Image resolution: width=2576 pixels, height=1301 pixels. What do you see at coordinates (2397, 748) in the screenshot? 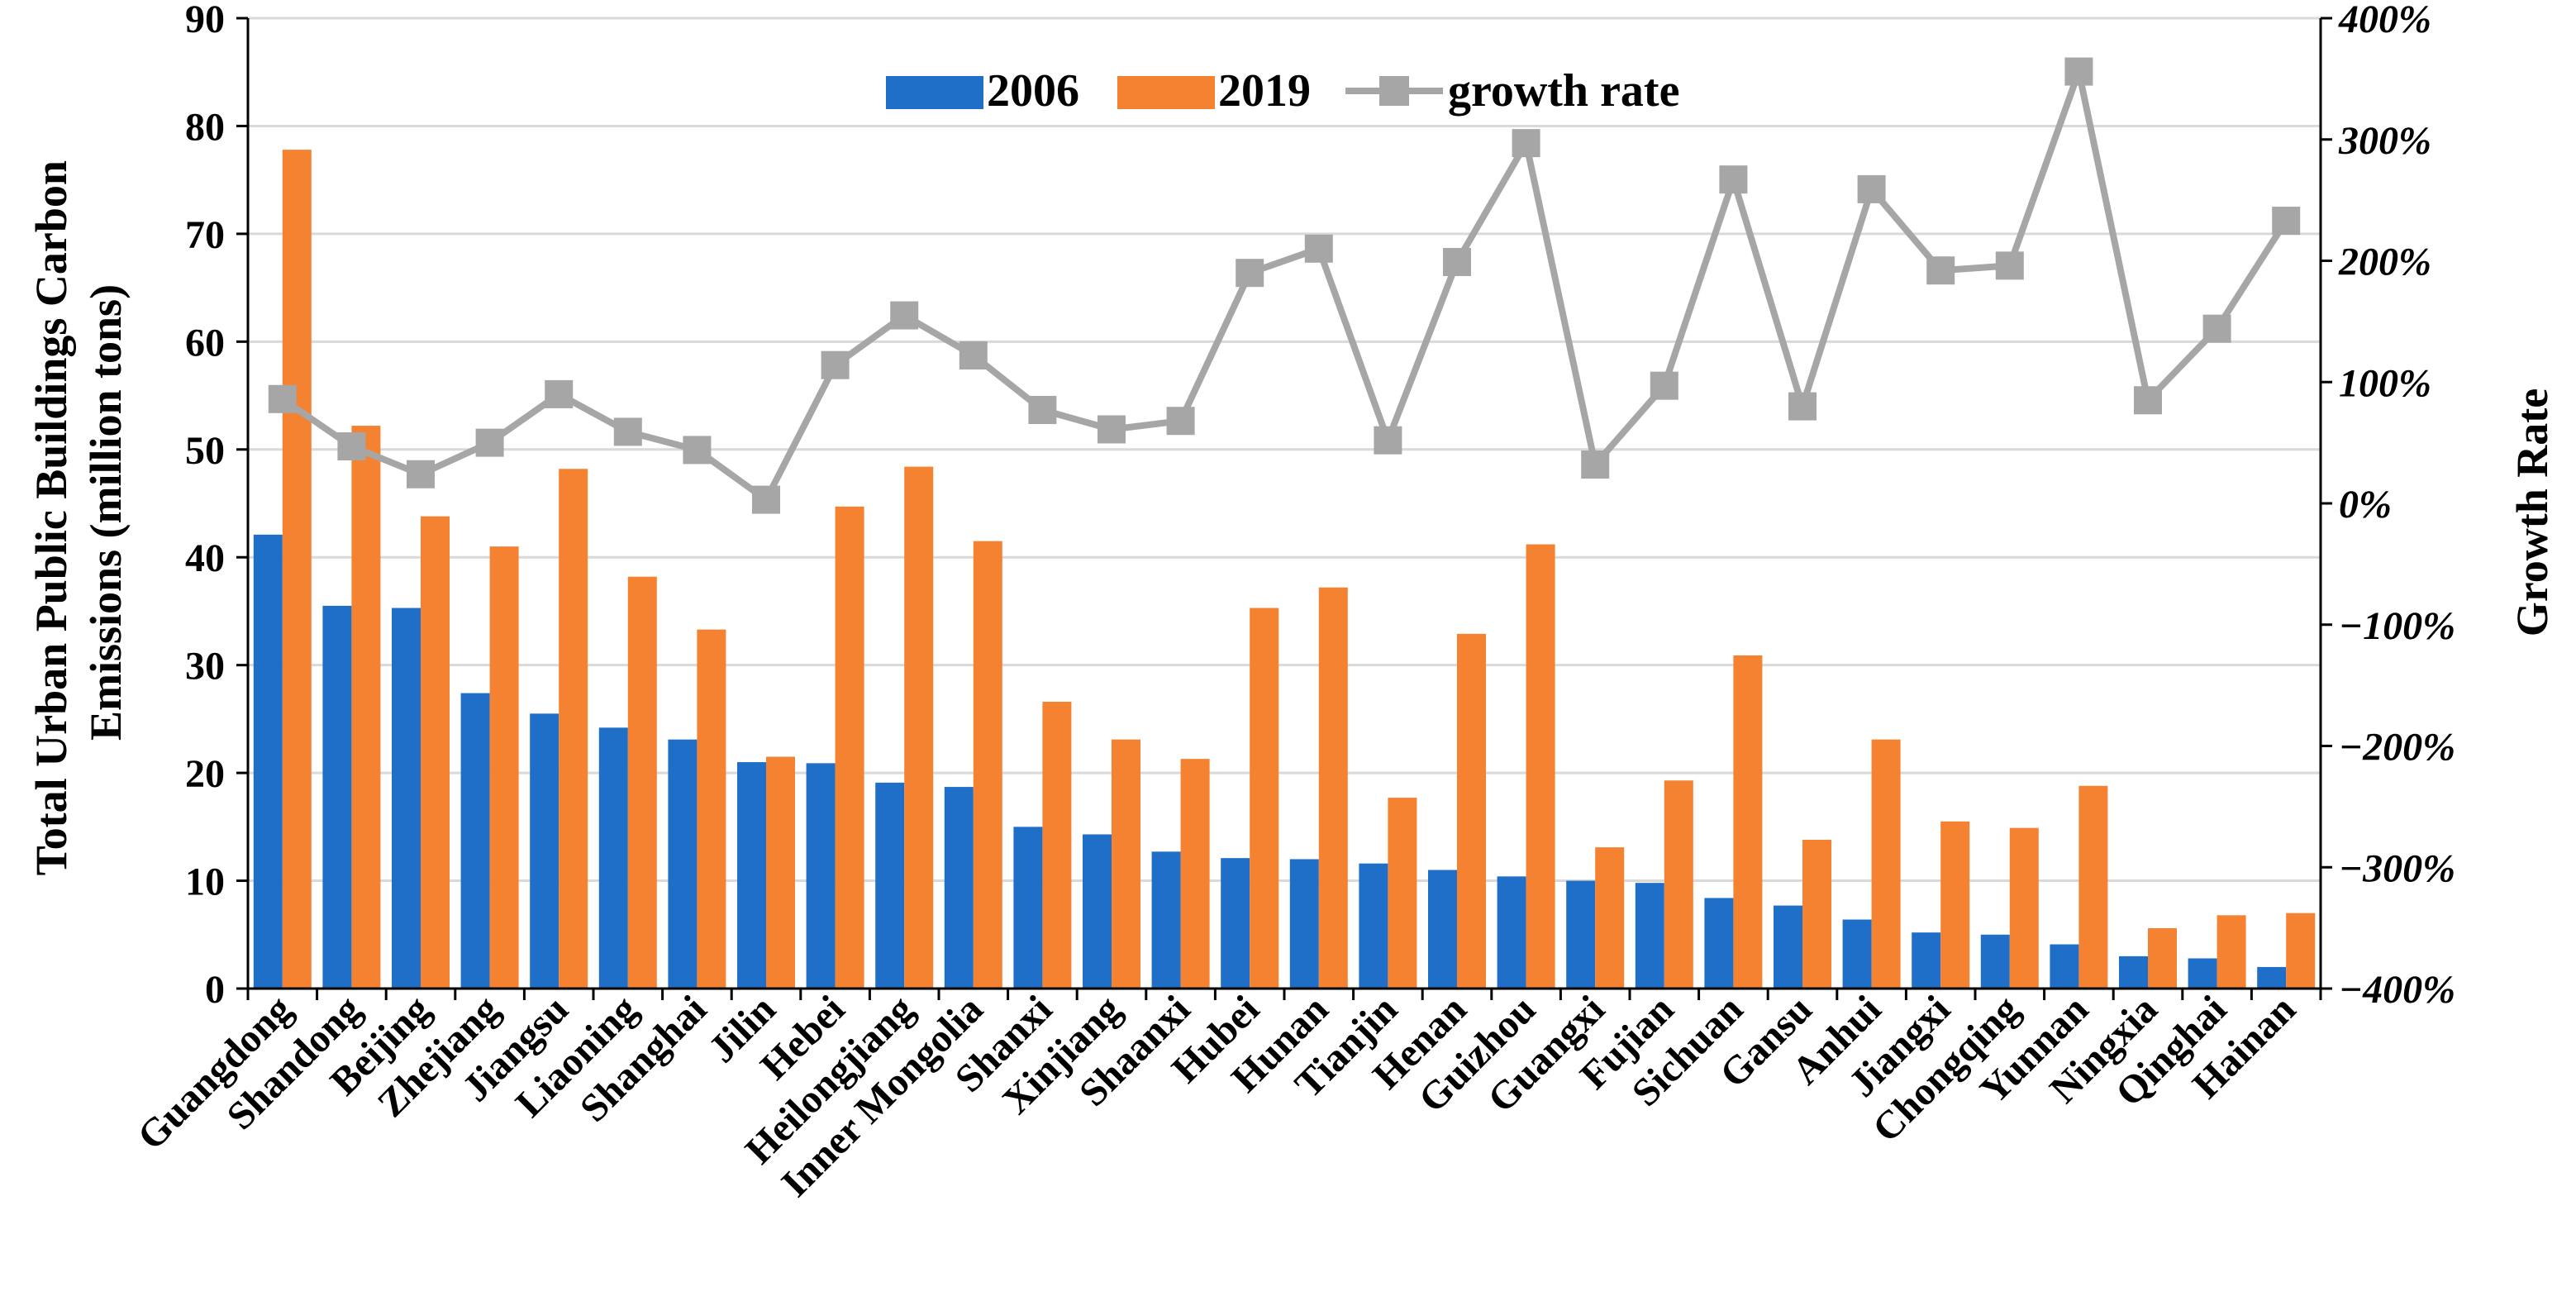
I see `right-tick-label: −200%` at bounding box center [2397, 748].